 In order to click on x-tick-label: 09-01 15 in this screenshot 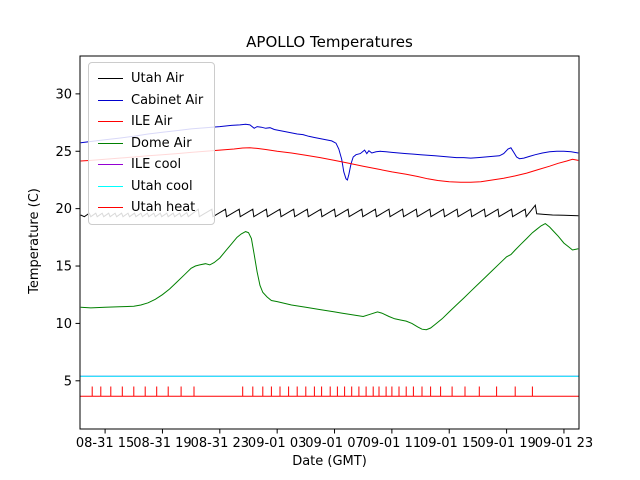, I will do `click(449, 443)`.